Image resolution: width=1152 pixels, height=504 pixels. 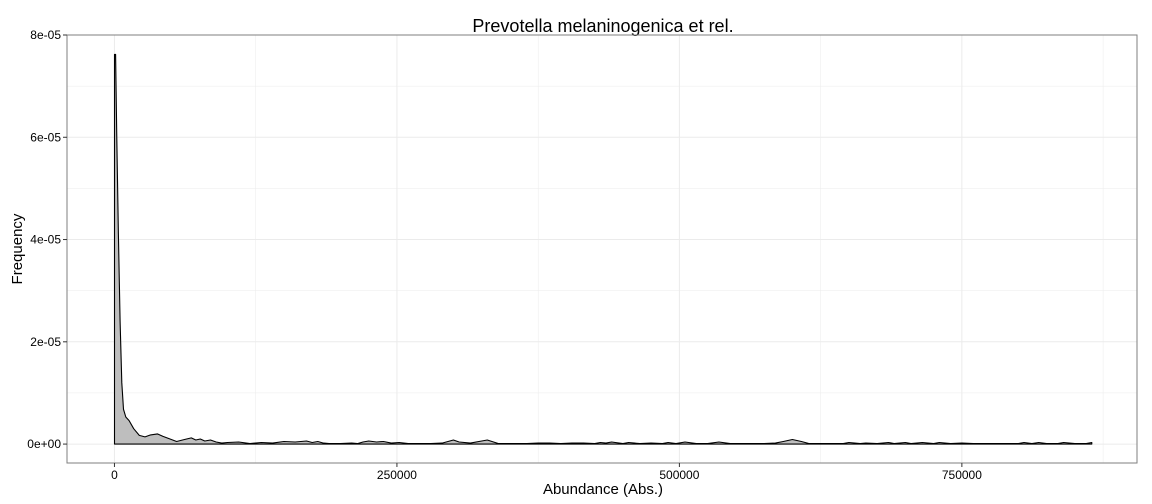 I want to click on x-tick-label: 250000, so click(x=397, y=475).